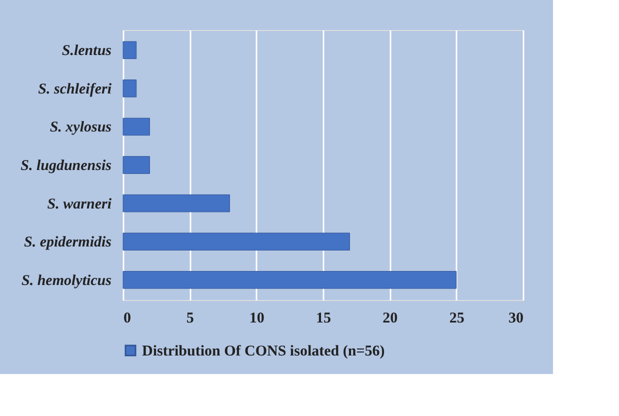  I want to click on x-tick-label: 15, so click(323, 318).